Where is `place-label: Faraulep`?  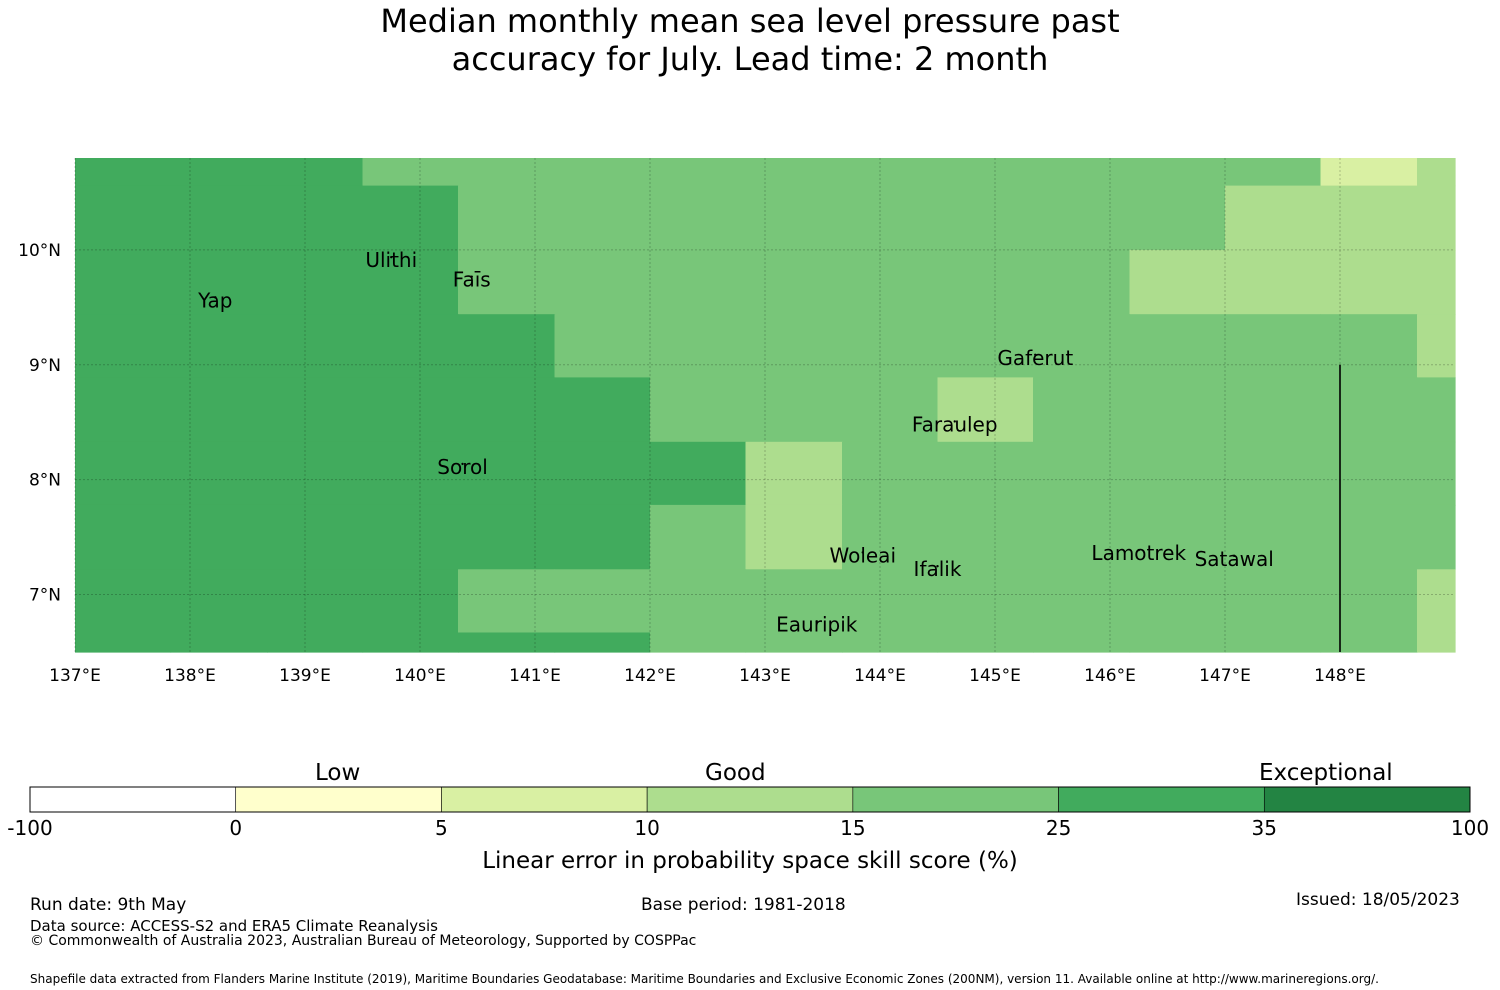 place-label: Faraulep is located at coordinates (955, 424).